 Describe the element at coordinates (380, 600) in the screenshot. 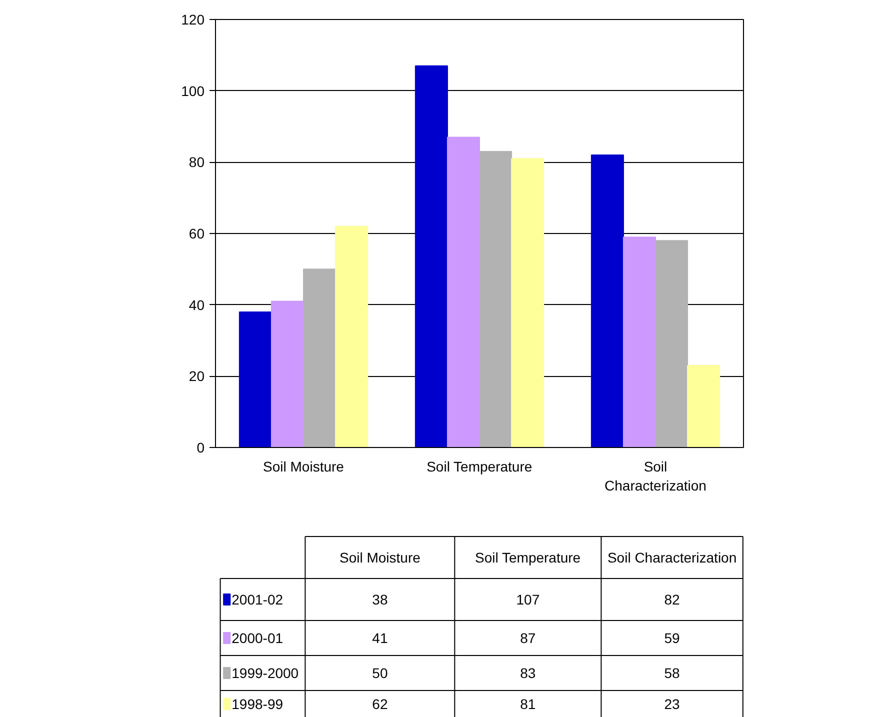

I see `data-label: 38` at that location.